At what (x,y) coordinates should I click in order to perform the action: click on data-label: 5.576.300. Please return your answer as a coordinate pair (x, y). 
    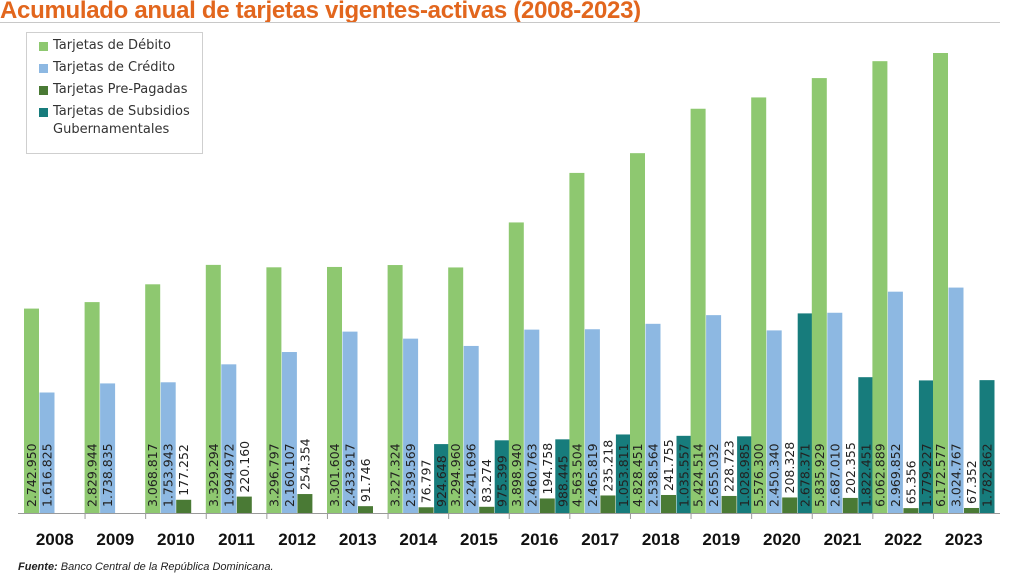
    Looking at the image, I should click on (758, 475).